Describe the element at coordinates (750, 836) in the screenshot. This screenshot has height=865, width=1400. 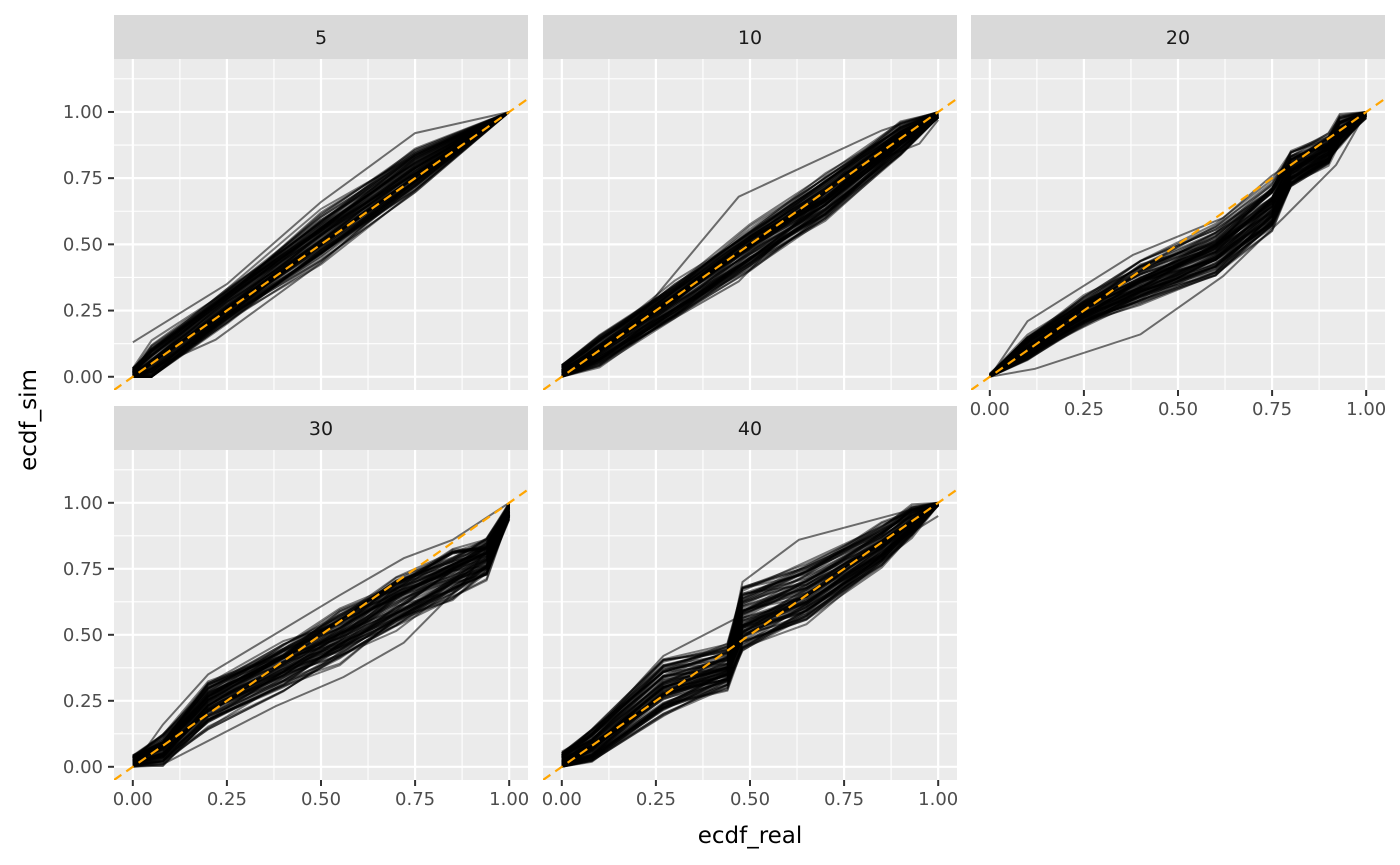
I see `x-axis-title: ecdf_real` at that location.